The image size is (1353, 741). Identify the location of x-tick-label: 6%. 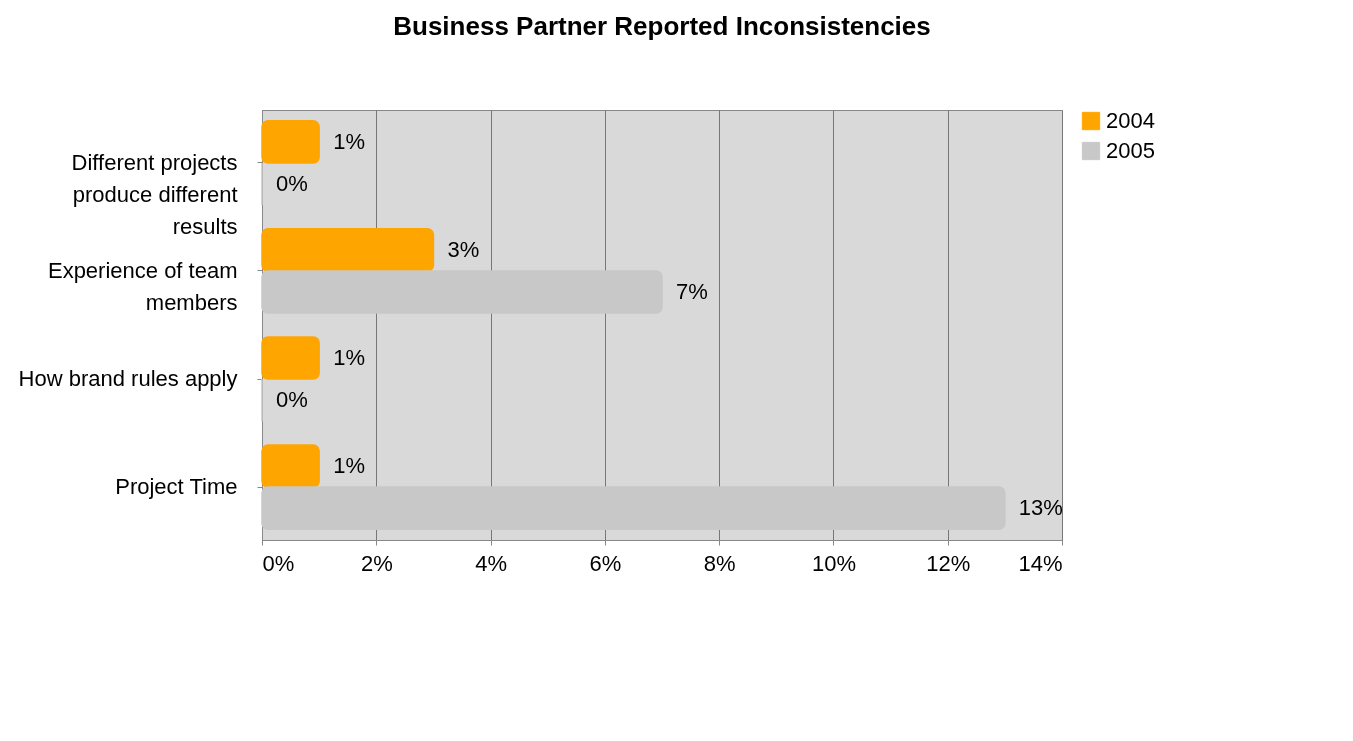
(605, 563).